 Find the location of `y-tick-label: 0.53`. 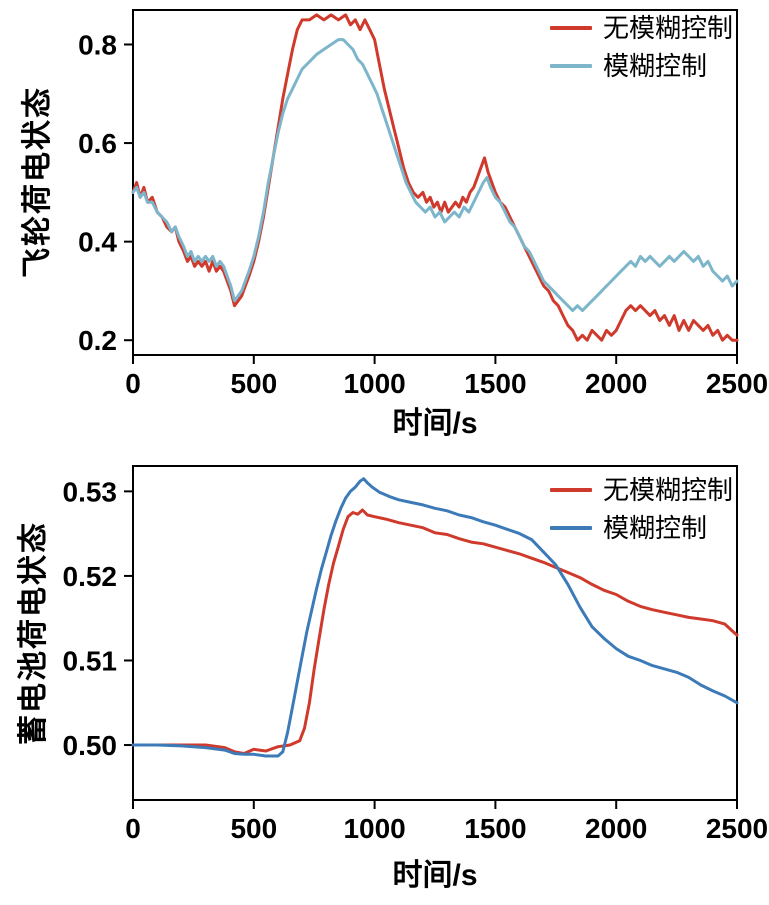

y-tick-label: 0.53 is located at coordinates (90, 491).